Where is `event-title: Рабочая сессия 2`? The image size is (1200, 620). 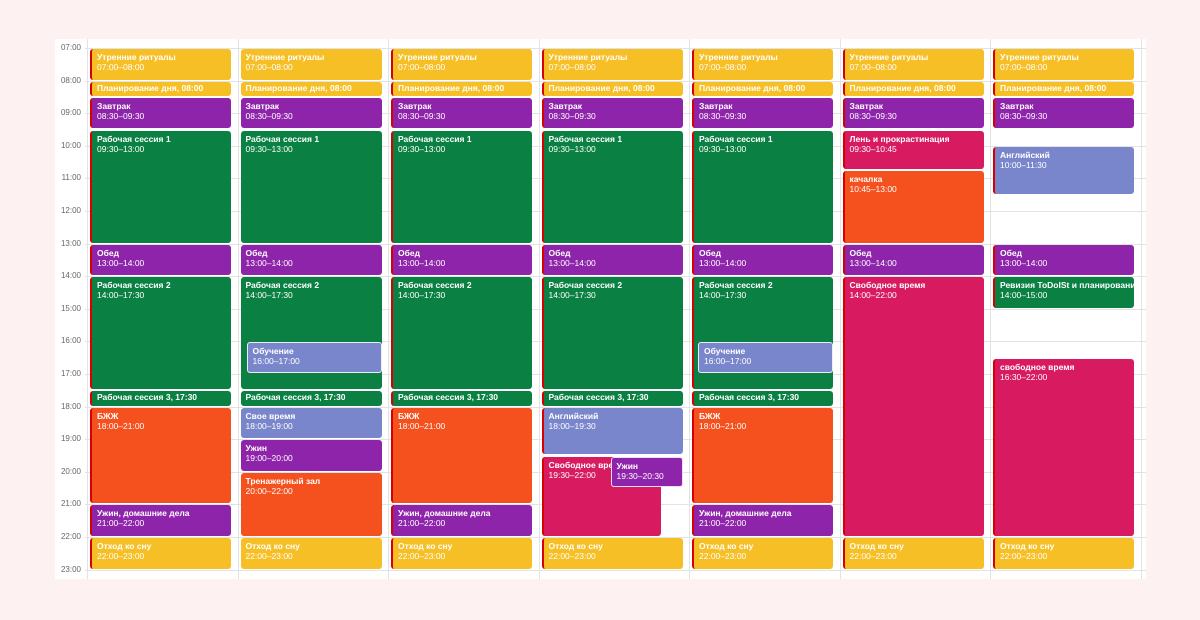
event-title: Рабочая сессия 2 is located at coordinates (134, 285).